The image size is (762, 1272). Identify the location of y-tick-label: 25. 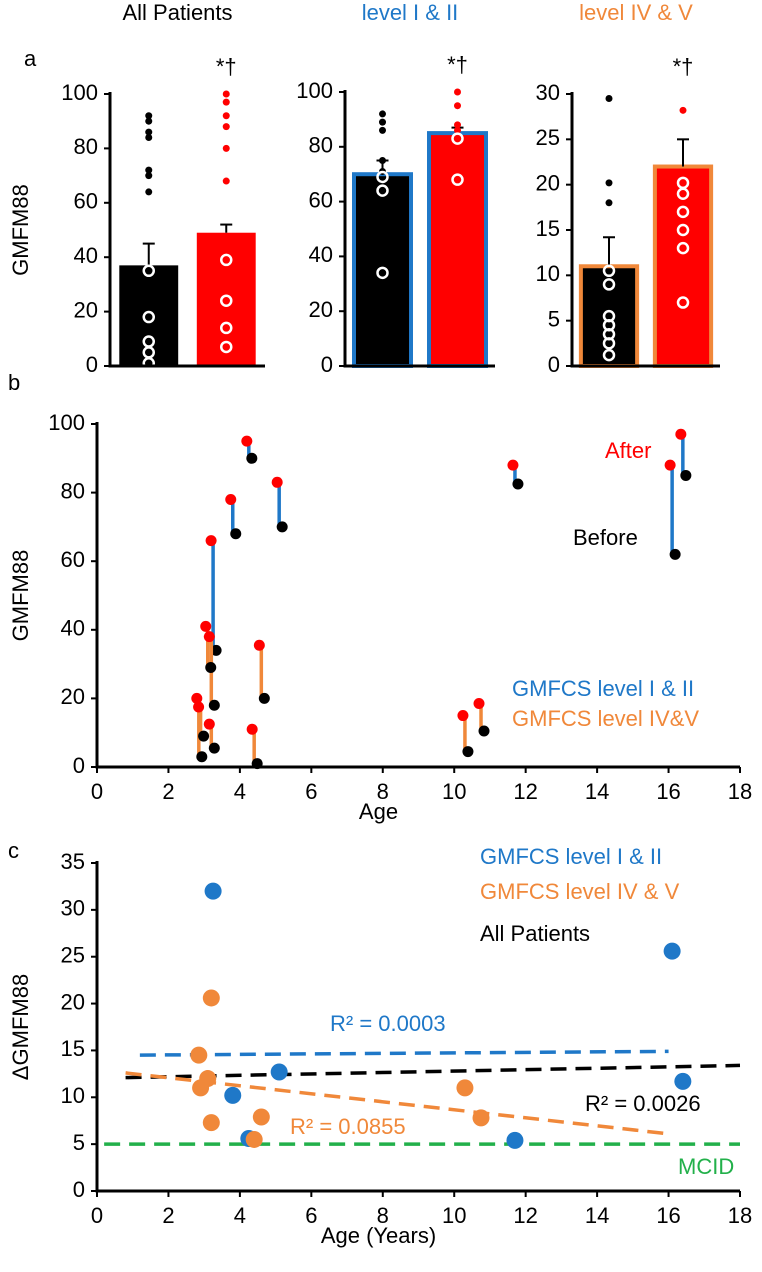
(73, 955).